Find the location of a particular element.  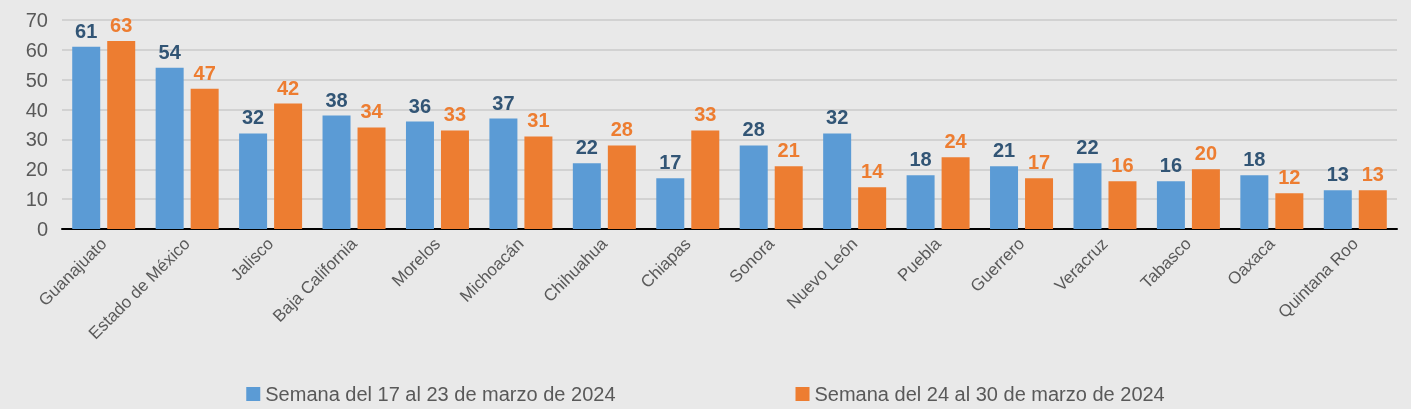

data-label: 34 is located at coordinates (372, 111).